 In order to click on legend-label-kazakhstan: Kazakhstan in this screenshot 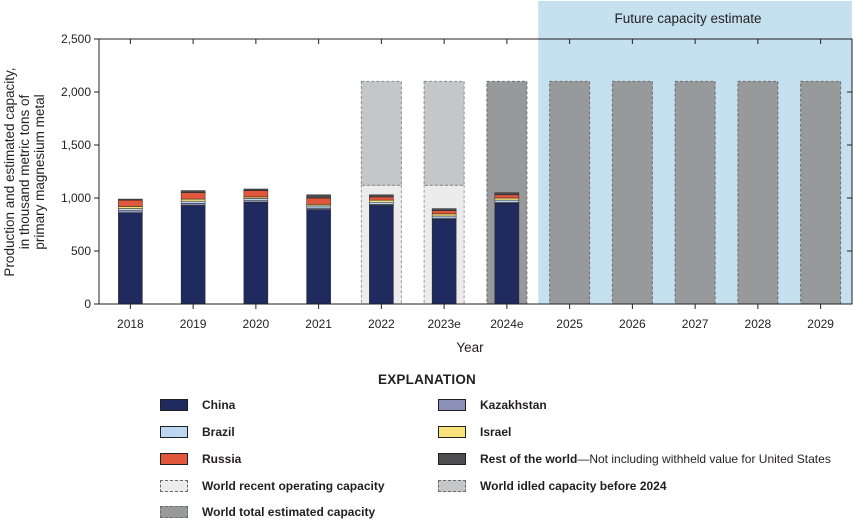, I will do `click(513, 405)`.